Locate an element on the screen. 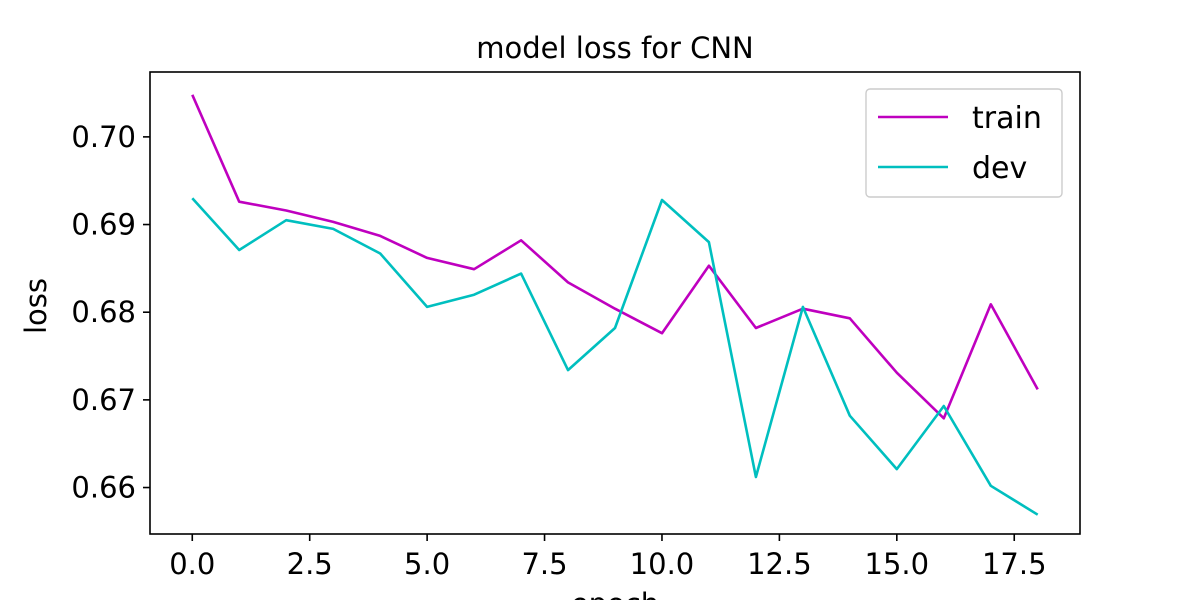 The width and height of the screenshot is (1200, 600). x-tick-label: 0.0 is located at coordinates (192, 564).